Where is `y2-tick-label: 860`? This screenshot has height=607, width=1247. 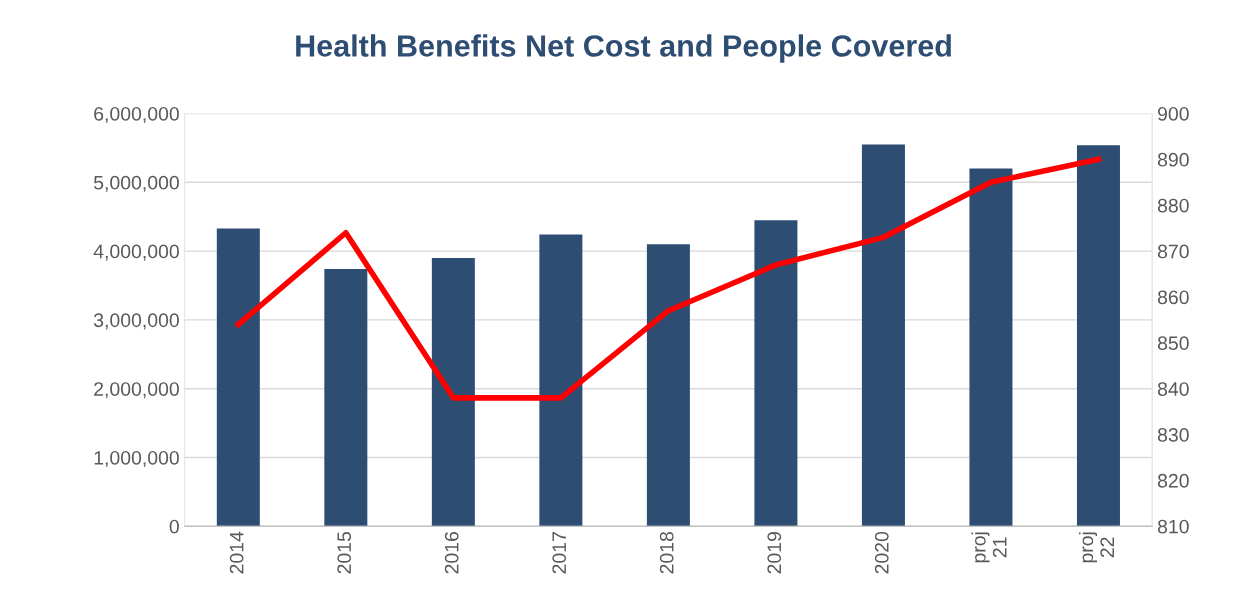
y2-tick-label: 860 is located at coordinates (1173, 297).